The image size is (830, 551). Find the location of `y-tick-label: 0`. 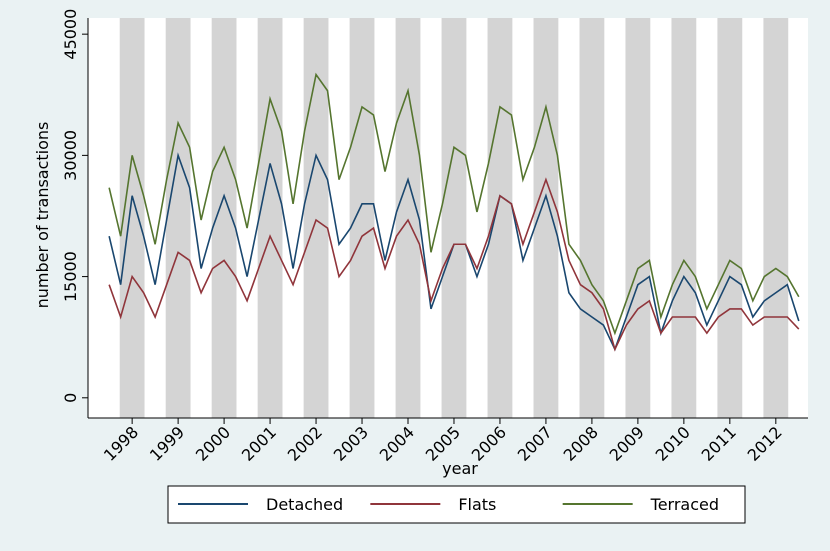

y-tick-label: 0 is located at coordinates (70, 398).